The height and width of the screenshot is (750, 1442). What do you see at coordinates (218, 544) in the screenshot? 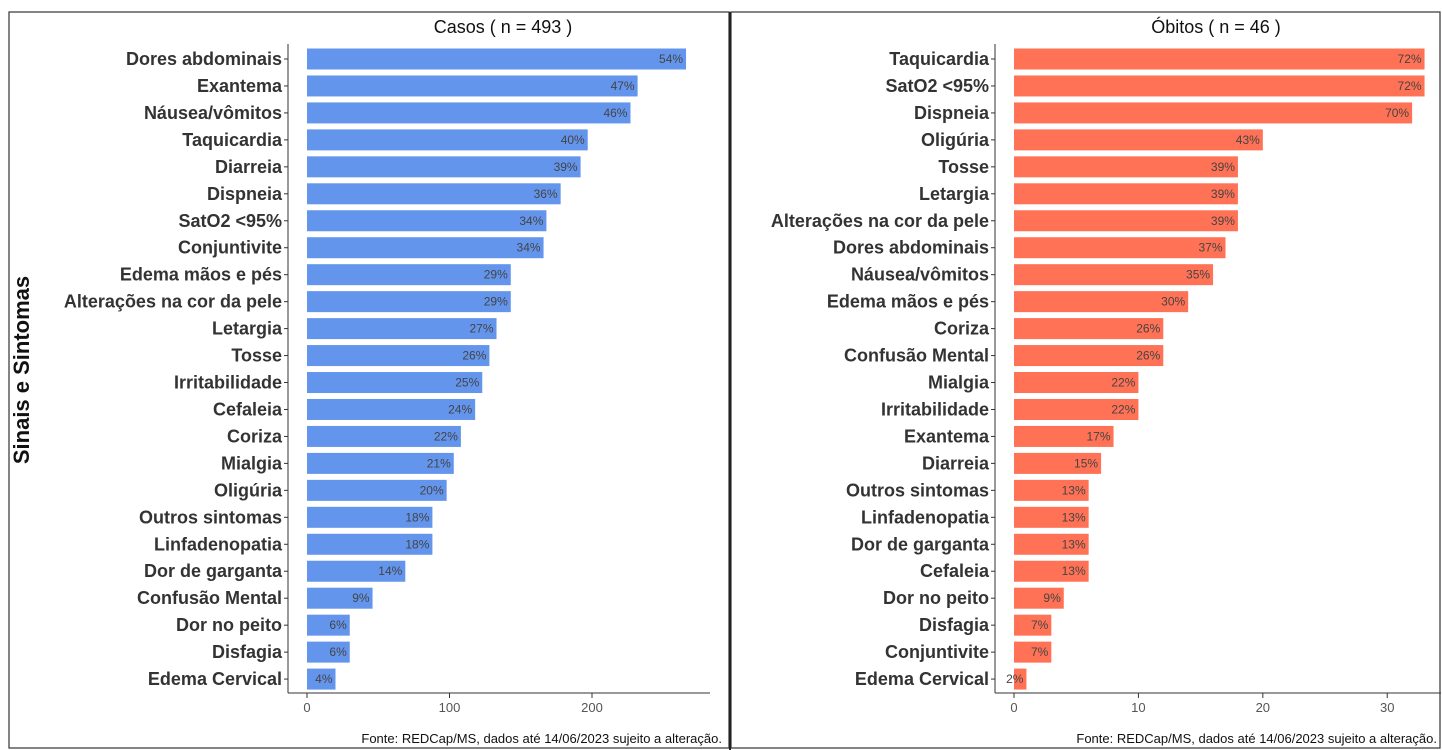
I see `category-label: Linfadenopatia` at bounding box center [218, 544].